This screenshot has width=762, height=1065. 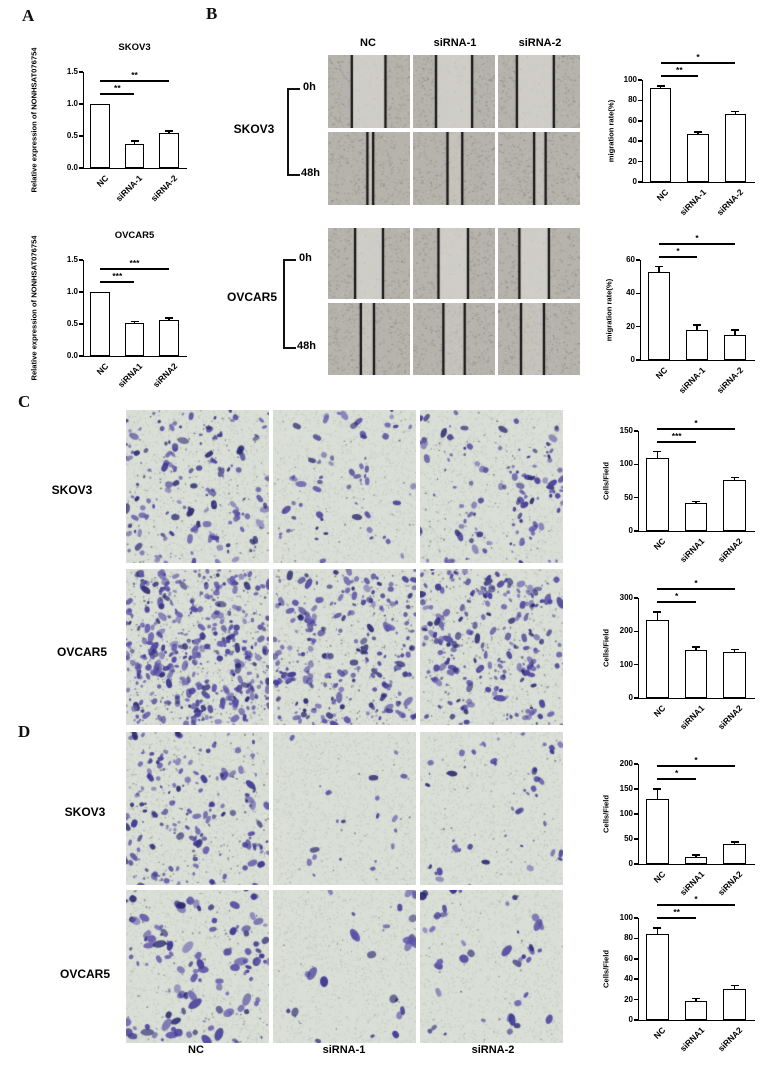 I want to click on y-tick-label: 1.5, so click(x=72, y=71).